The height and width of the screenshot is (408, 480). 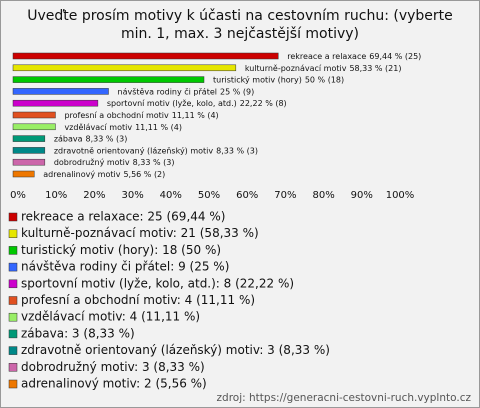 What do you see at coordinates (263, 103) in the screenshot?
I see `value-label: 22,22 % (8)` at bounding box center [263, 103].